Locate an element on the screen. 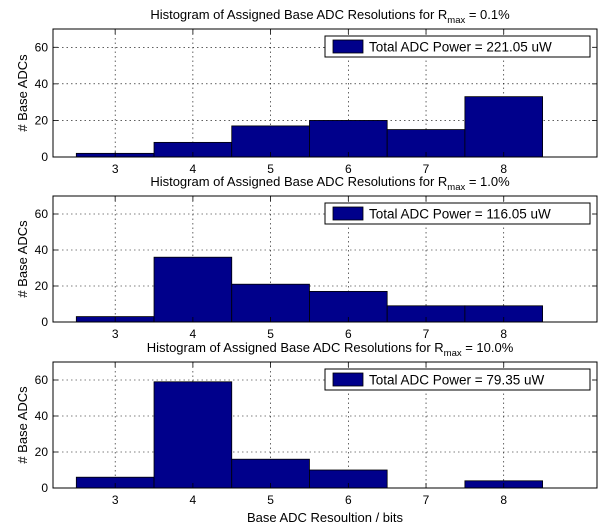 The height and width of the screenshot is (526, 605). legend-label: Total ADC Power = 116.05 uW is located at coordinates (460, 214).